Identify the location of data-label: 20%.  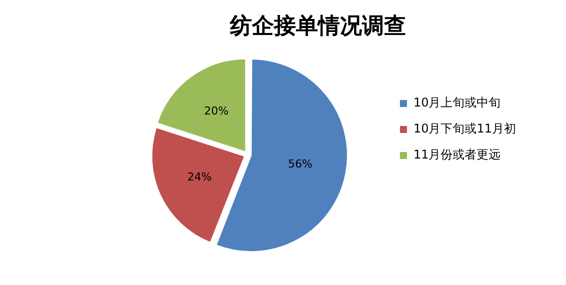
(216, 111).